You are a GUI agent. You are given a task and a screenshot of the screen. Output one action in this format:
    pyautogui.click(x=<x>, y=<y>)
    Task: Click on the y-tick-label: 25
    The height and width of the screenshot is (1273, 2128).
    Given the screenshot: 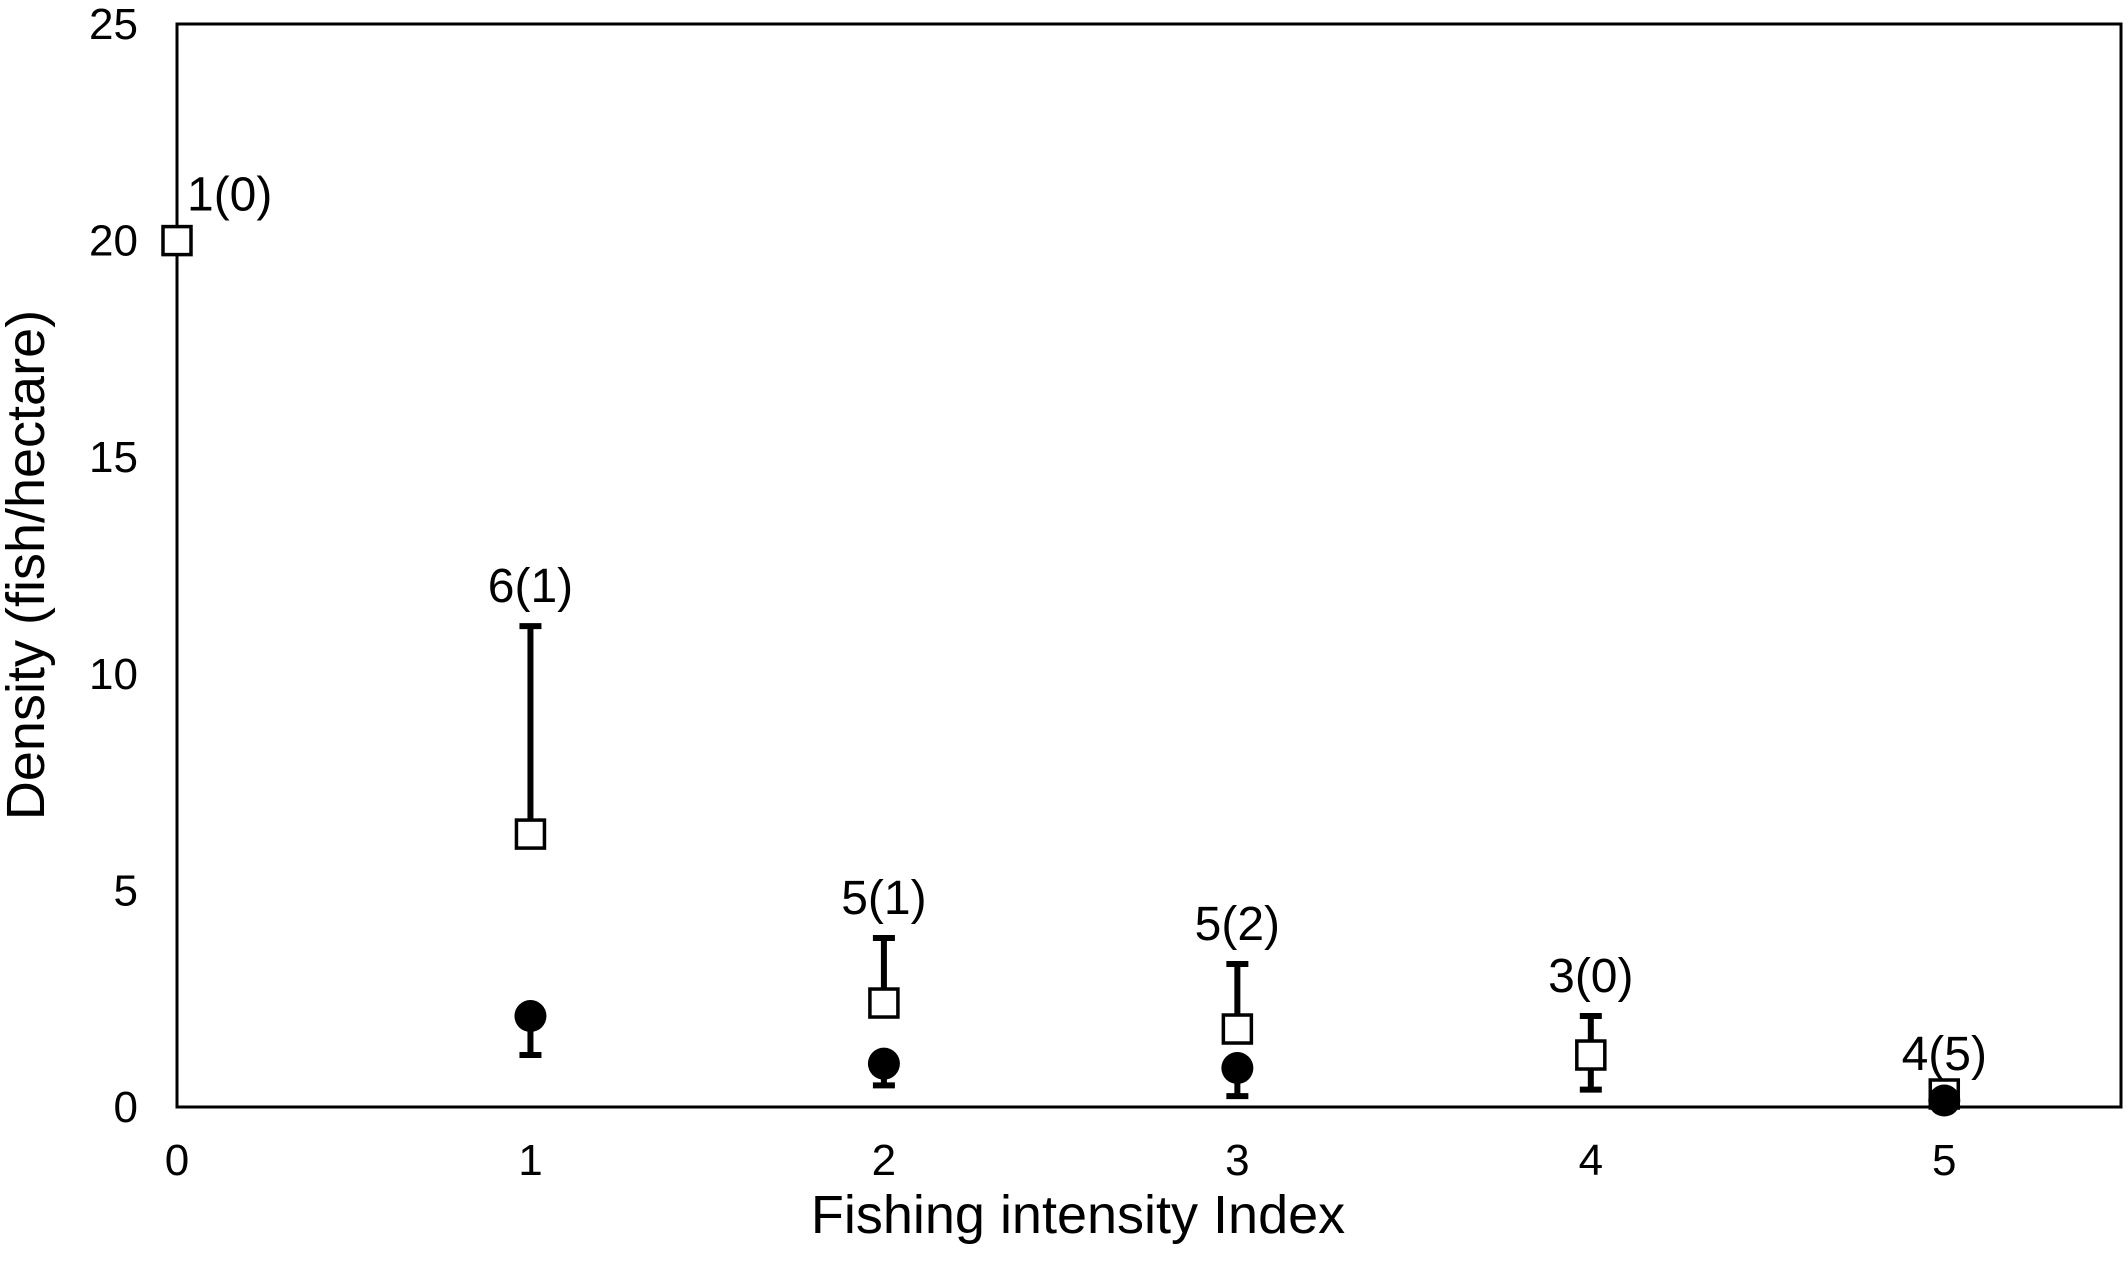 What is the action you would take?
    pyautogui.click(x=113, y=24)
    